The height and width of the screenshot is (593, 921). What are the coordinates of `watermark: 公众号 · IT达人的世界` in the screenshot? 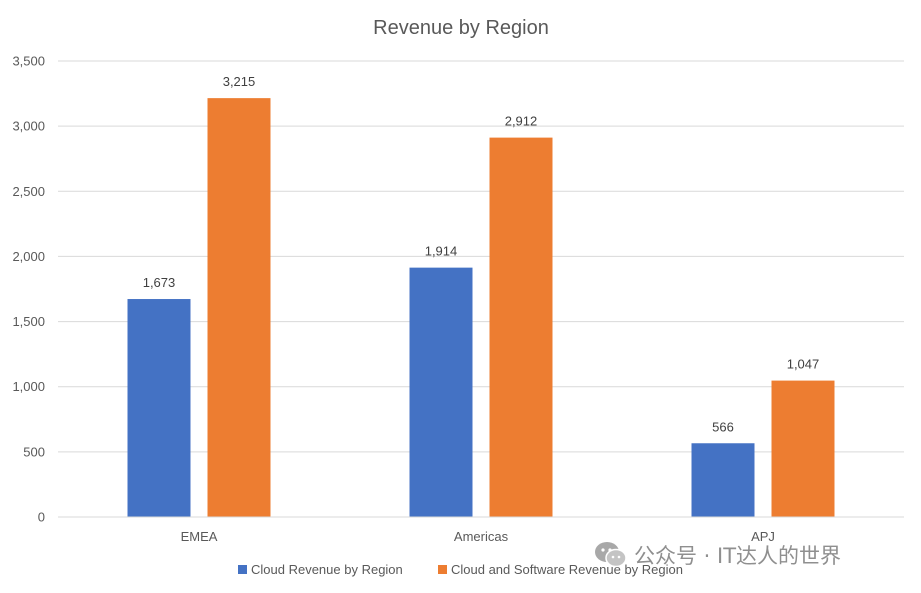 It's located at (717, 555).